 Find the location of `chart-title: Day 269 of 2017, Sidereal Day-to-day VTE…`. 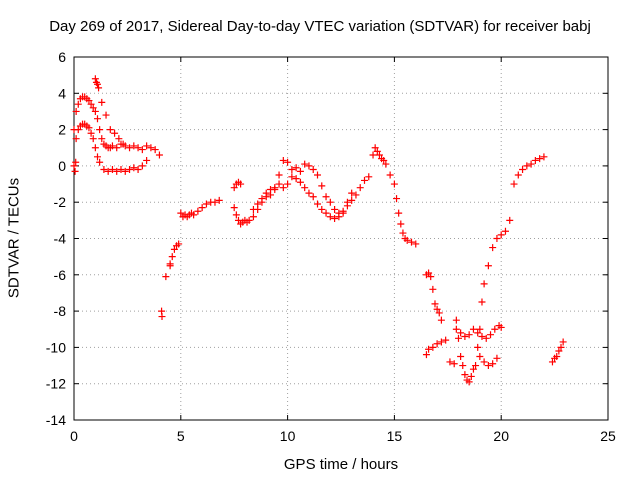

chart-title: Day 269 of 2017, Sidereal Day-to-day VTE… is located at coordinates (320, 26).